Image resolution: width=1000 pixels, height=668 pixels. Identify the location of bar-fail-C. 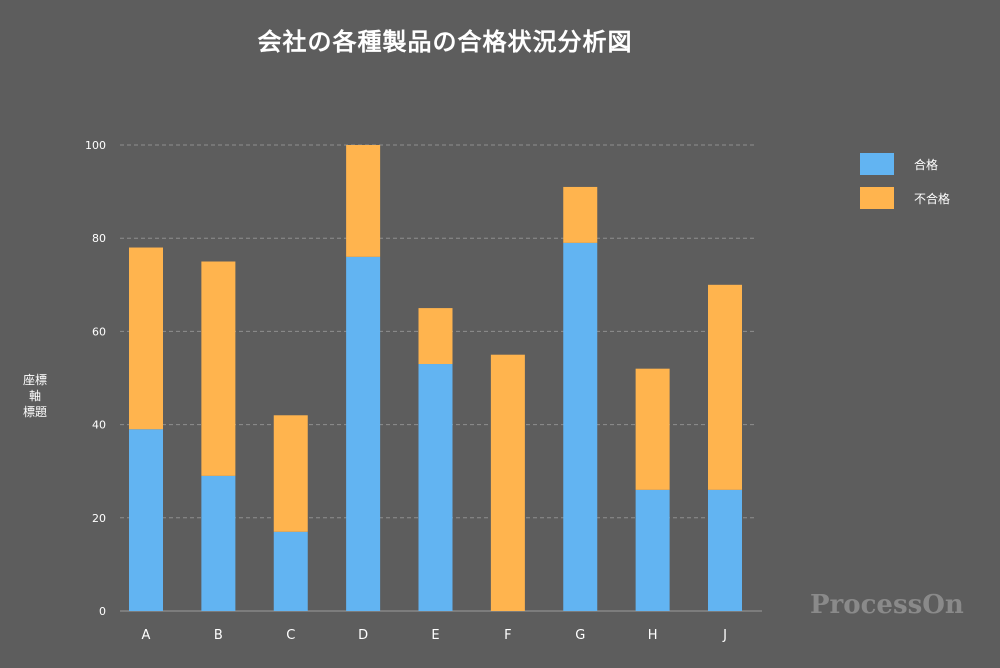
(290, 473).